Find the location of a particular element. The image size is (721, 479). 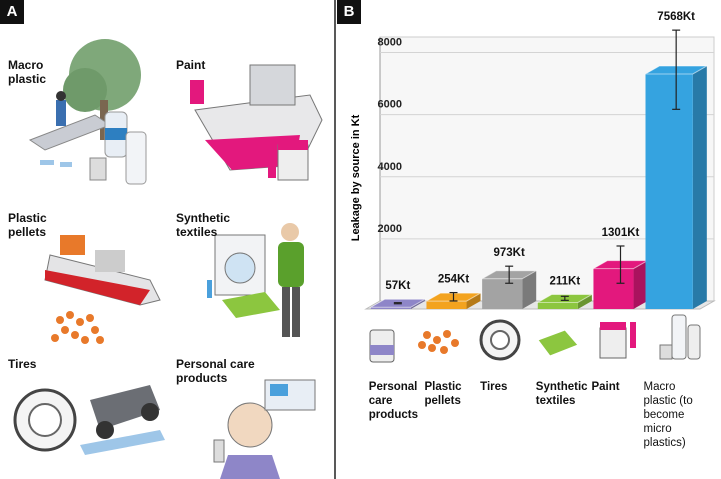

pellets-art is located at coordinates (102, 289).